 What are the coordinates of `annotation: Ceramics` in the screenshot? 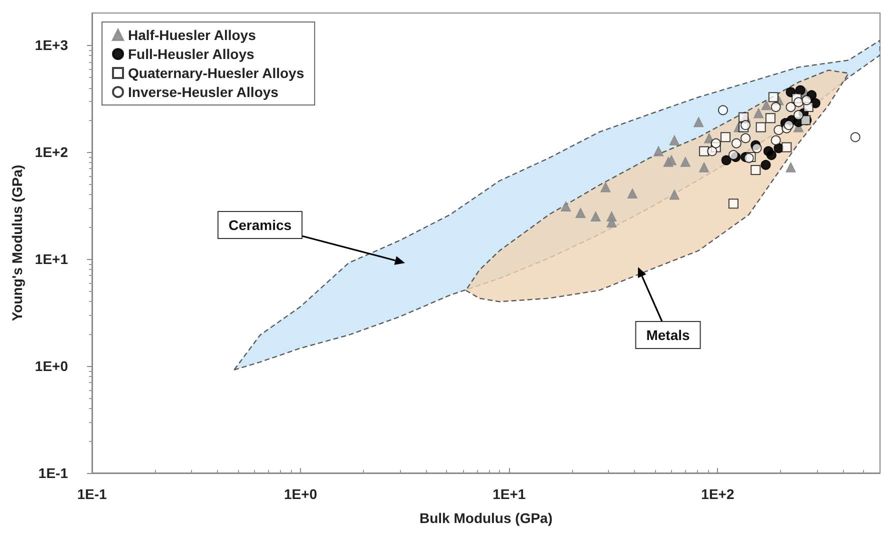 It's located at (260, 225).